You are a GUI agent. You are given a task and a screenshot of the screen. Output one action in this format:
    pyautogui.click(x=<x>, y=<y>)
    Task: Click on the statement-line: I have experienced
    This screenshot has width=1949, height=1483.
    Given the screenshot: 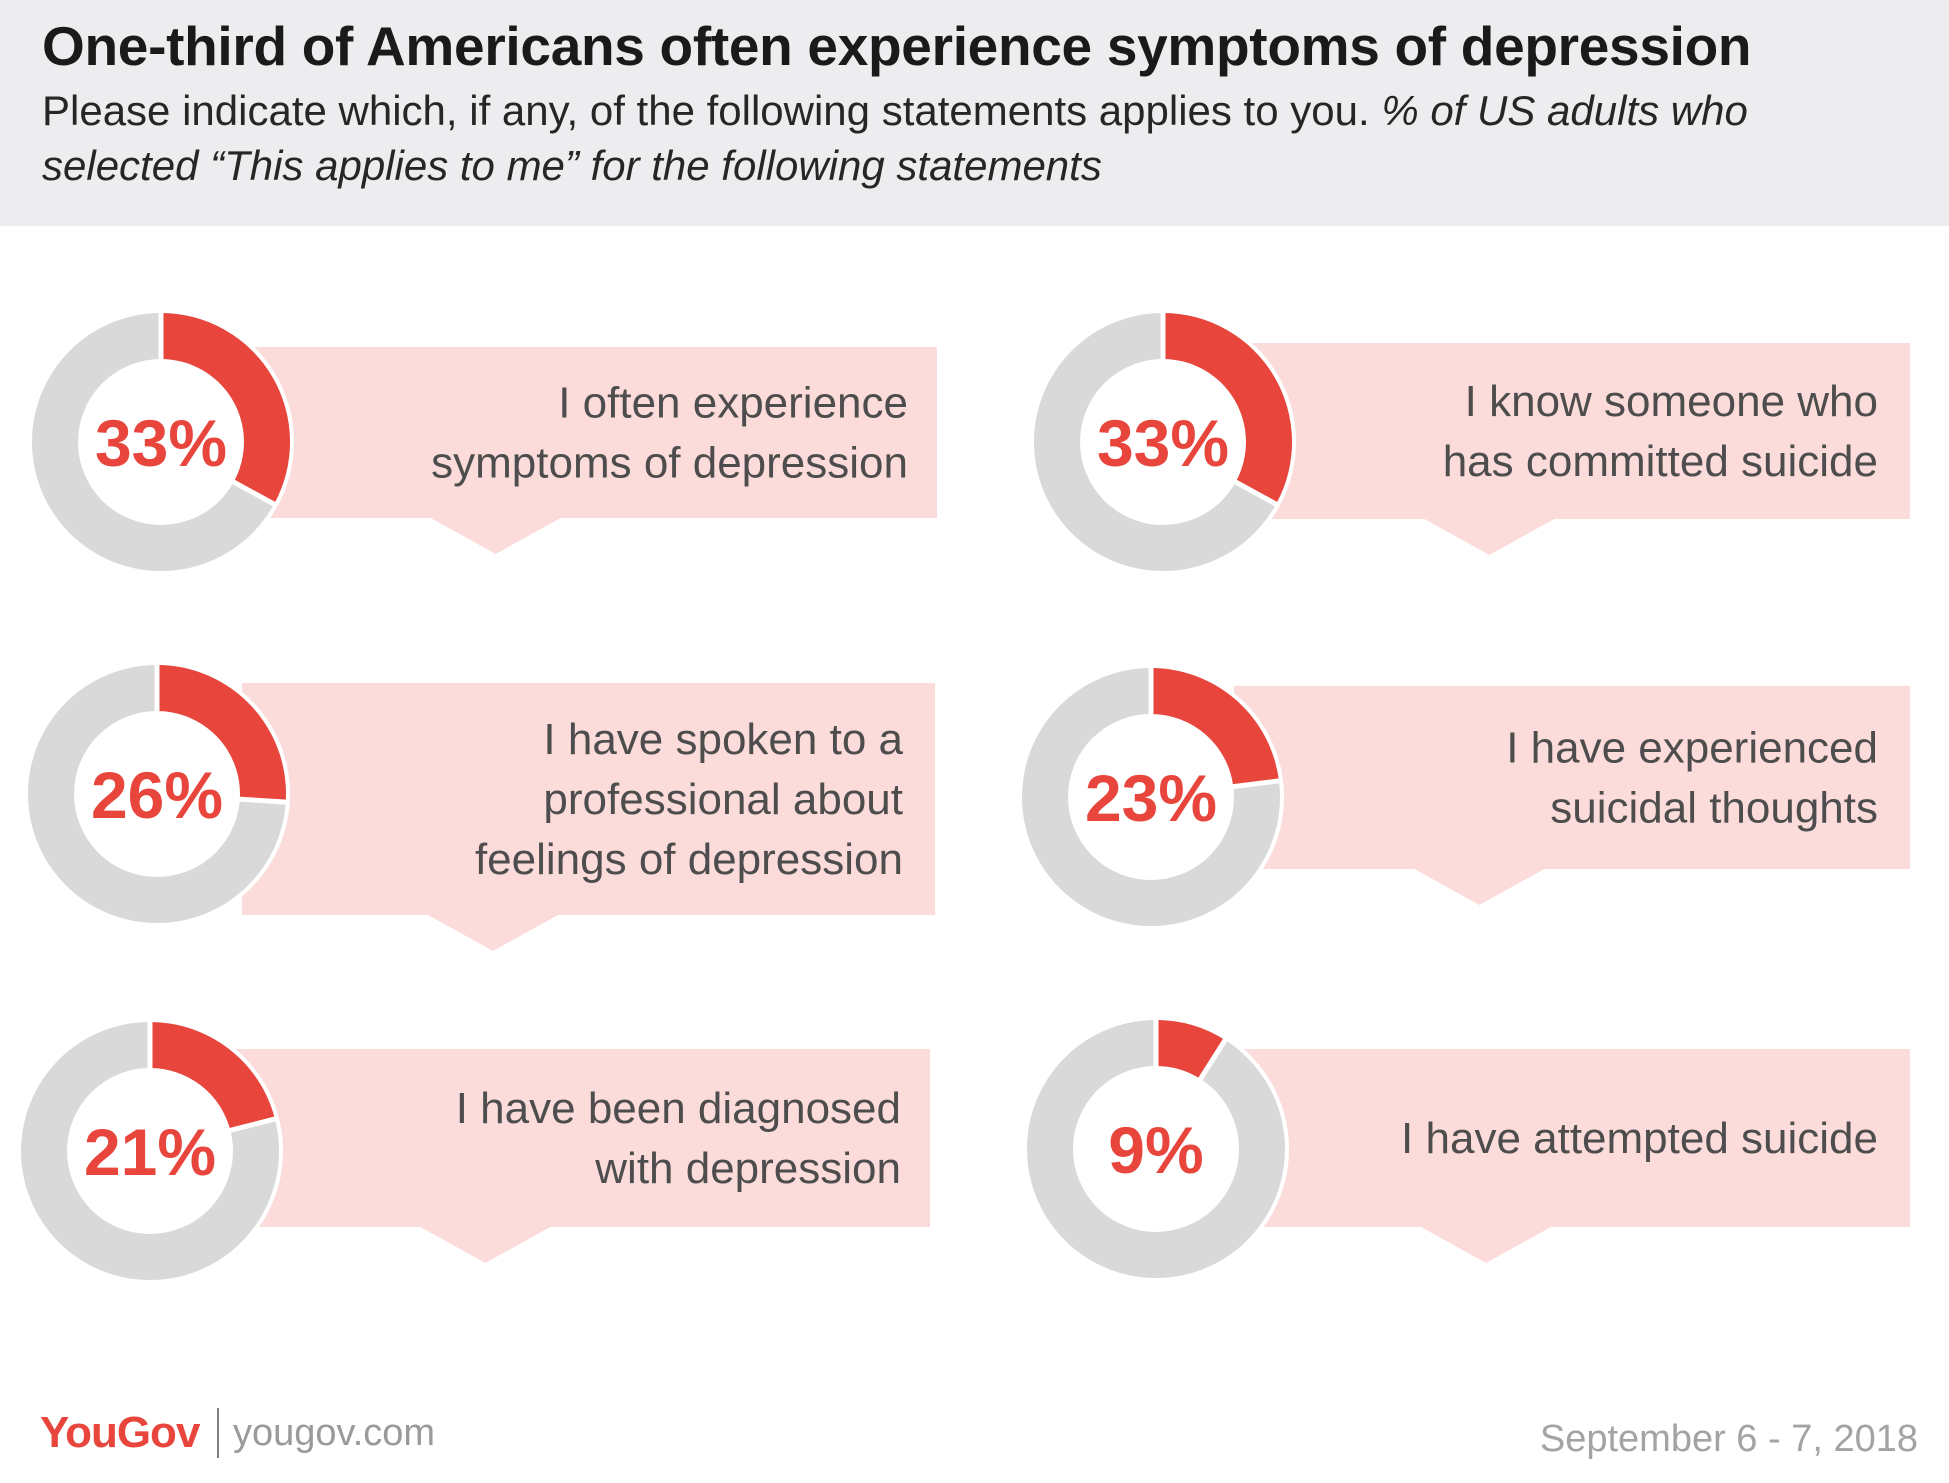 What is the action you would take?
    pyautogui.click(x=1692, y=748)
    